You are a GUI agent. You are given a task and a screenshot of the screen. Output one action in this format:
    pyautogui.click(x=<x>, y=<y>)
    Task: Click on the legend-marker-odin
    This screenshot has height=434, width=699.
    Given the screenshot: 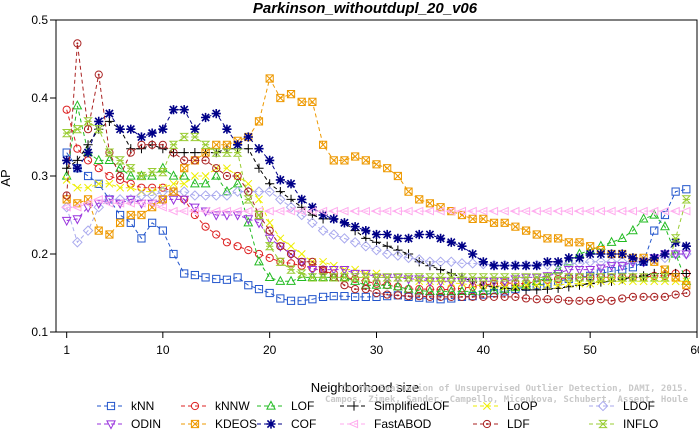 What is the action you would take?
    pyautogui.click(x=111, y=425)
    